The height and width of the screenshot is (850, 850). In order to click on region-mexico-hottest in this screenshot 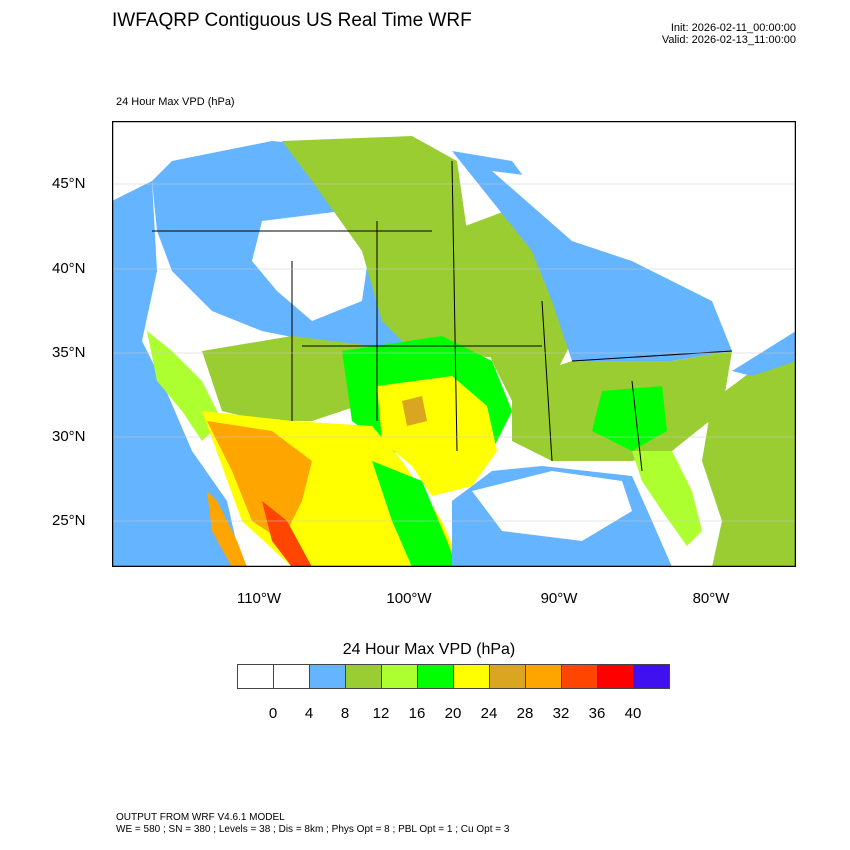, I will do `click(287, 534)`.